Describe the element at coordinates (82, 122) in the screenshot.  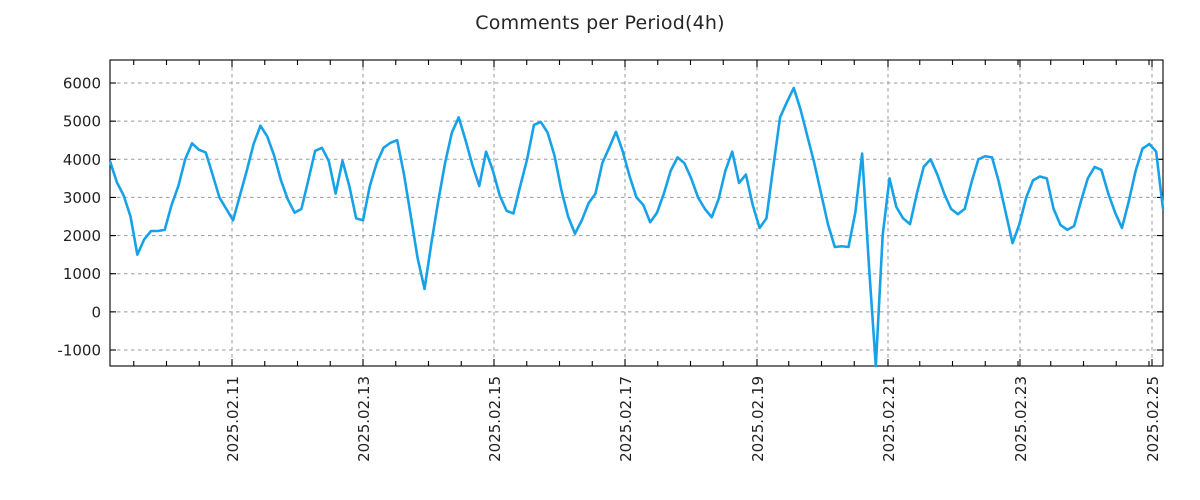
I see `y-tick-label: 5000` at that location.